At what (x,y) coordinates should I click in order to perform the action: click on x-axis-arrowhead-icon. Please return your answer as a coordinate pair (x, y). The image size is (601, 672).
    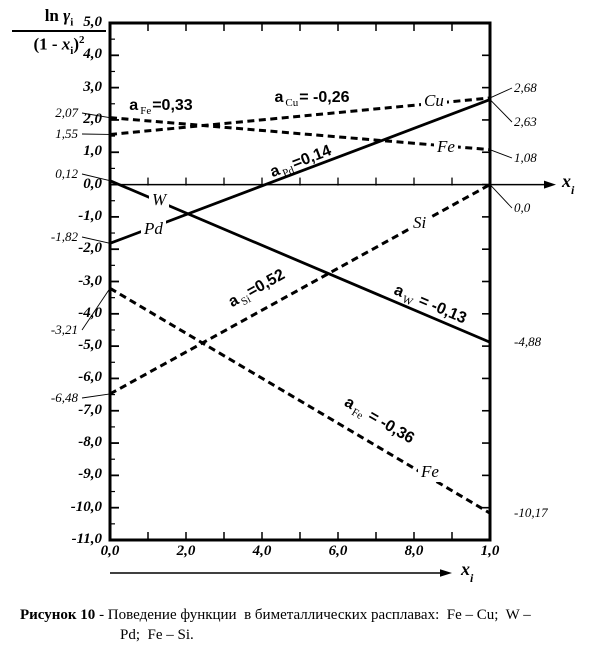
    Looking at the image, I should click on (550, 184).